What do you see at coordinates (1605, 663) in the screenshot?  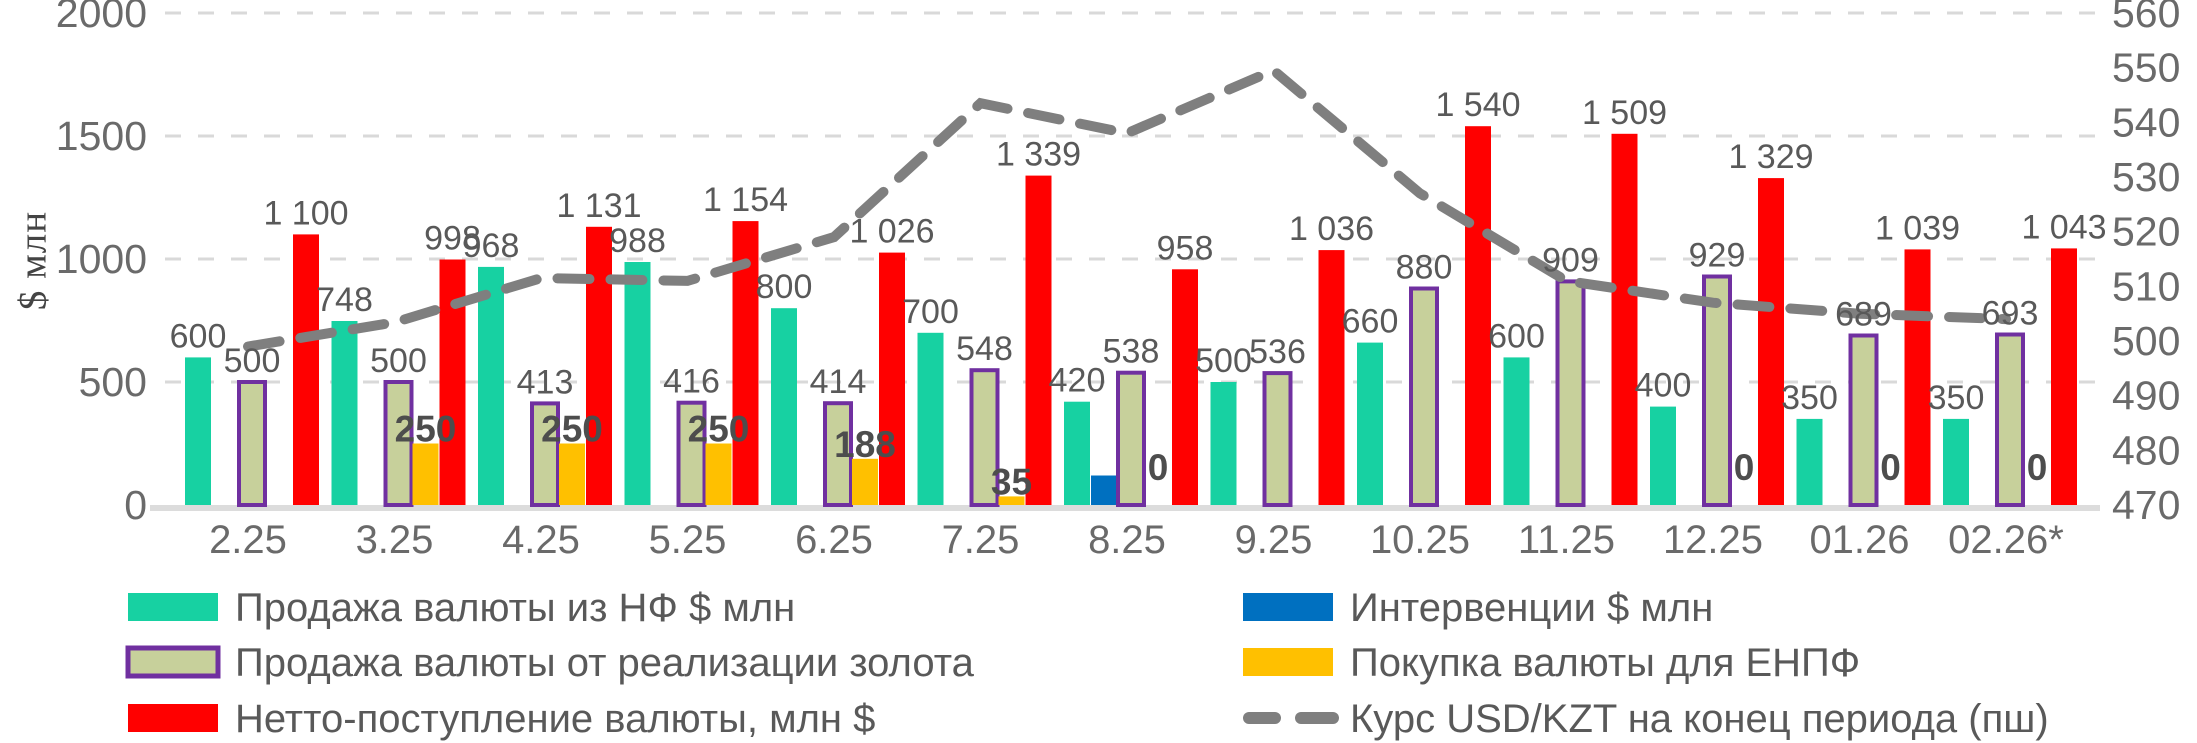 I see `legend-label: Покупка валюты для ЕНПФ` at bounding box center [1605, 663].